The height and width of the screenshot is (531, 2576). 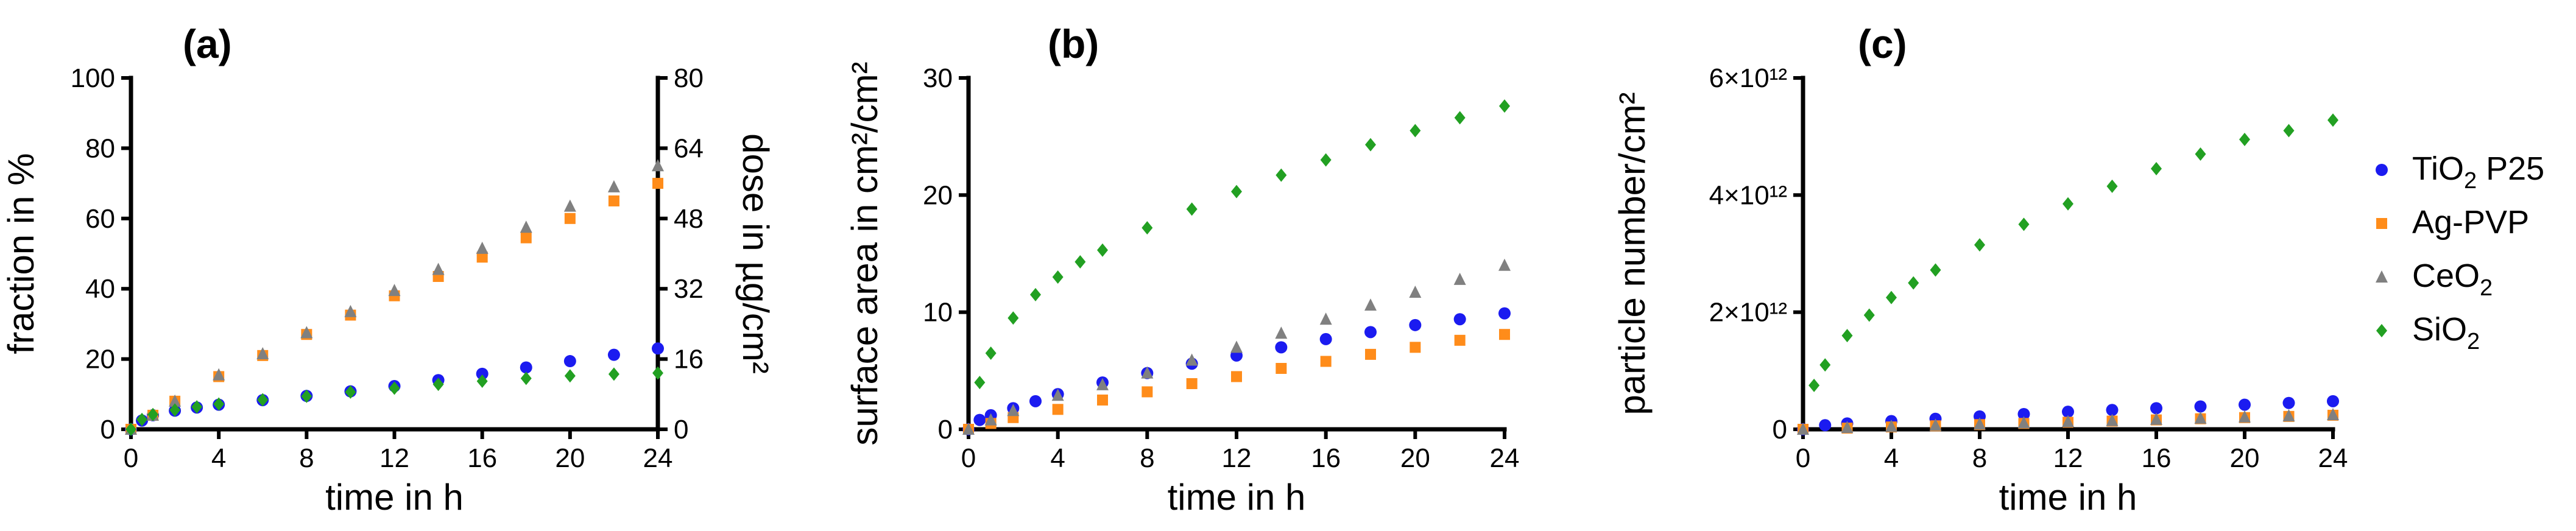 I want to click on legend-item: CeO2, so click(x=2434, y=279).